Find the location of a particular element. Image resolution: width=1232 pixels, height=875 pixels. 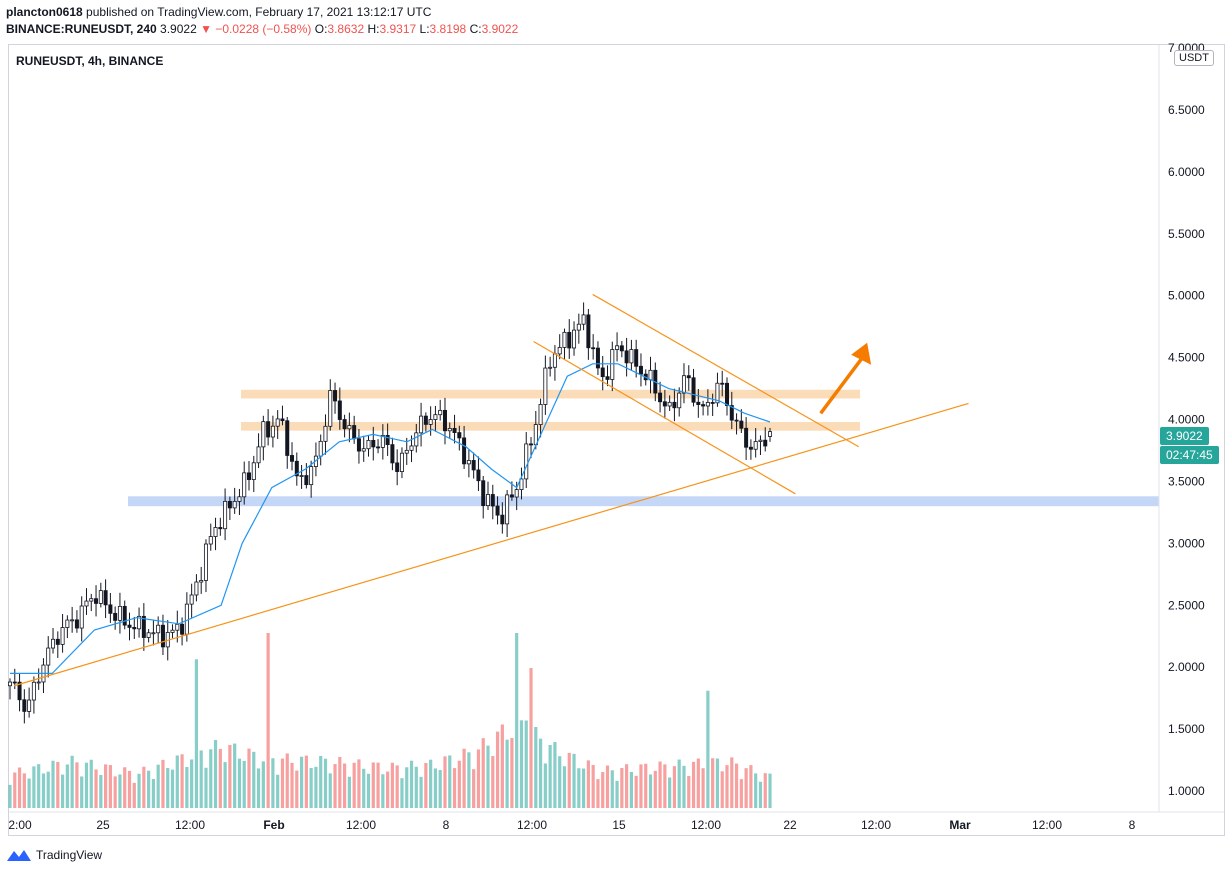

author-name: plancton0618 is located at coordinates (44, 12).